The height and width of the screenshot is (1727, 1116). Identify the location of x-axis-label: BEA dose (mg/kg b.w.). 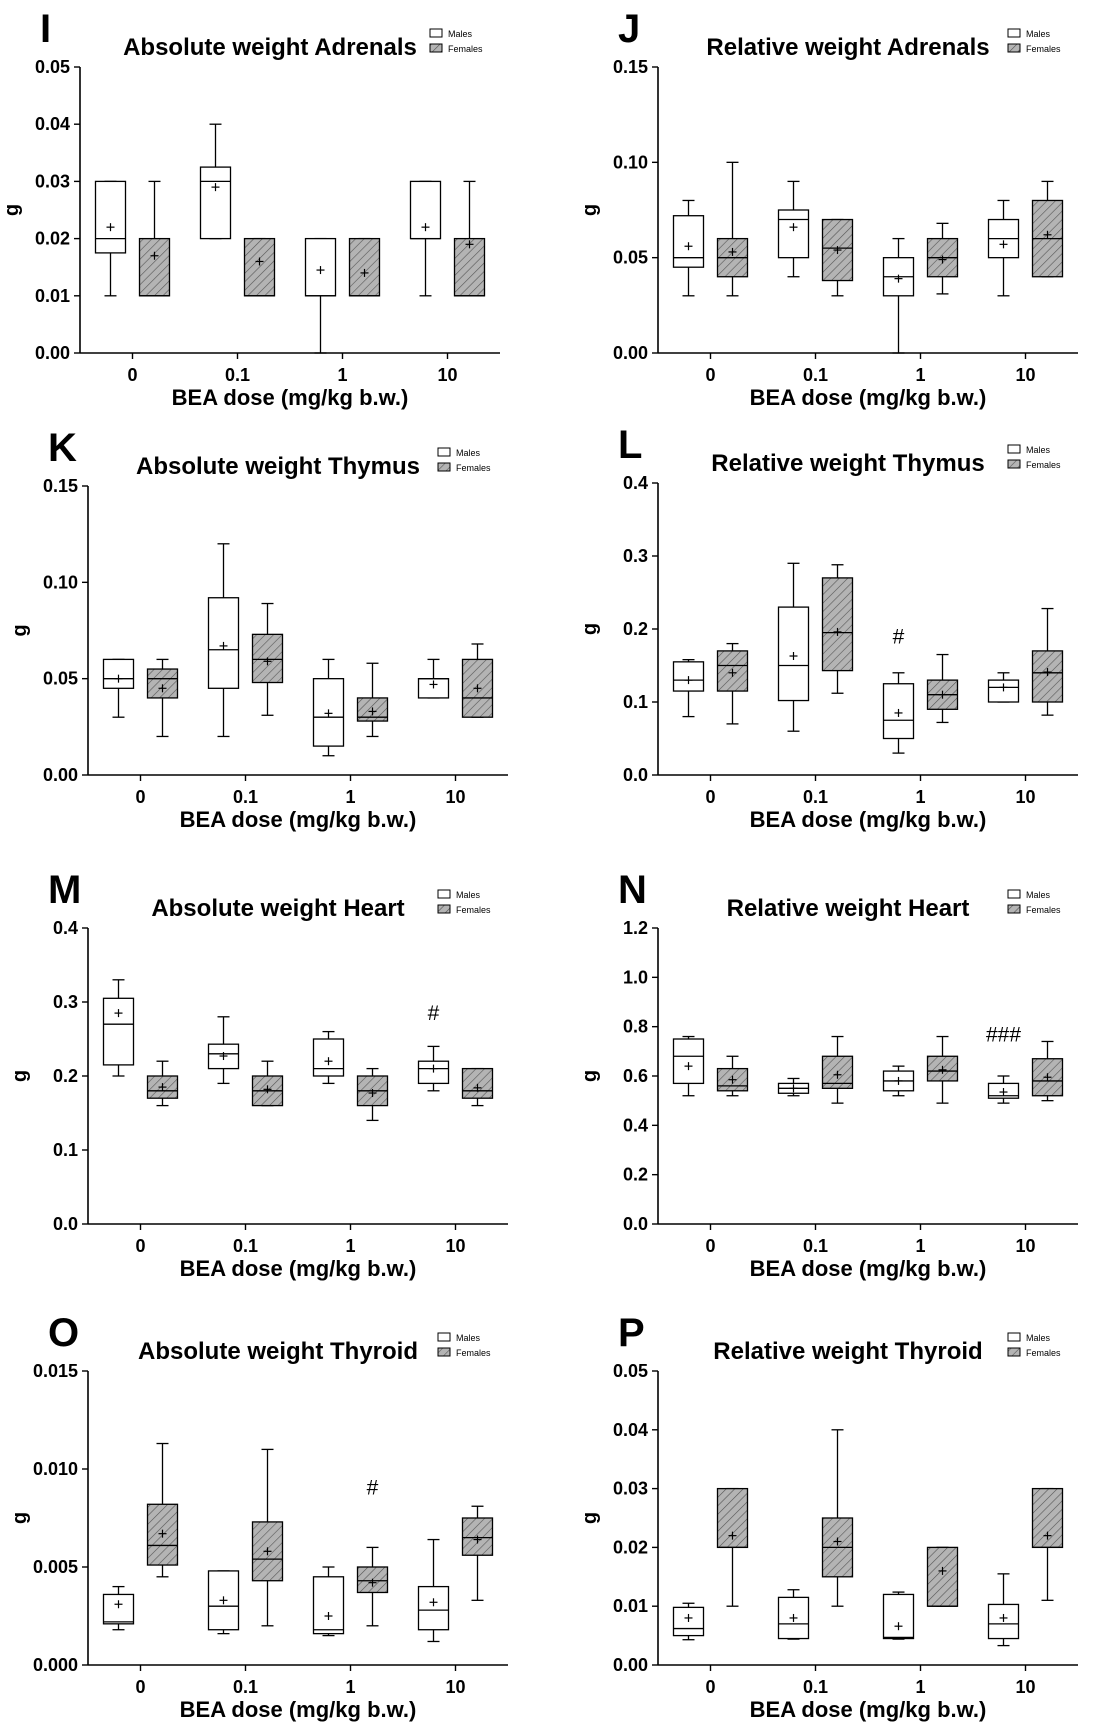
(868, 397).